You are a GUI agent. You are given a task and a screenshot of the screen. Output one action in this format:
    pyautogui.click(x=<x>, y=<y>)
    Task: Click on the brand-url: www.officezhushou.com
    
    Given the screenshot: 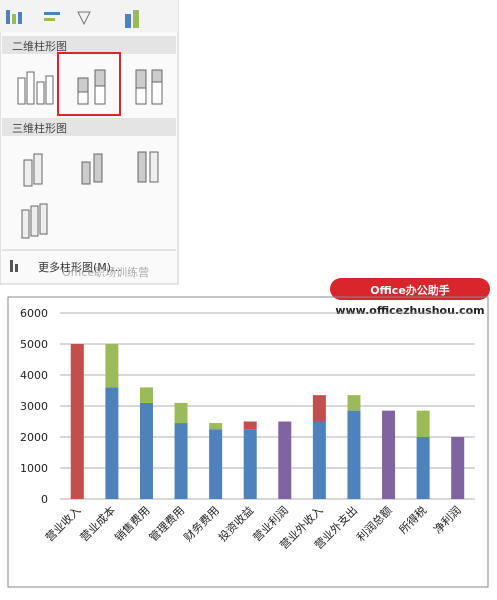 What is the action you would take?
    pyautogui.click(x=409, y=310)
    